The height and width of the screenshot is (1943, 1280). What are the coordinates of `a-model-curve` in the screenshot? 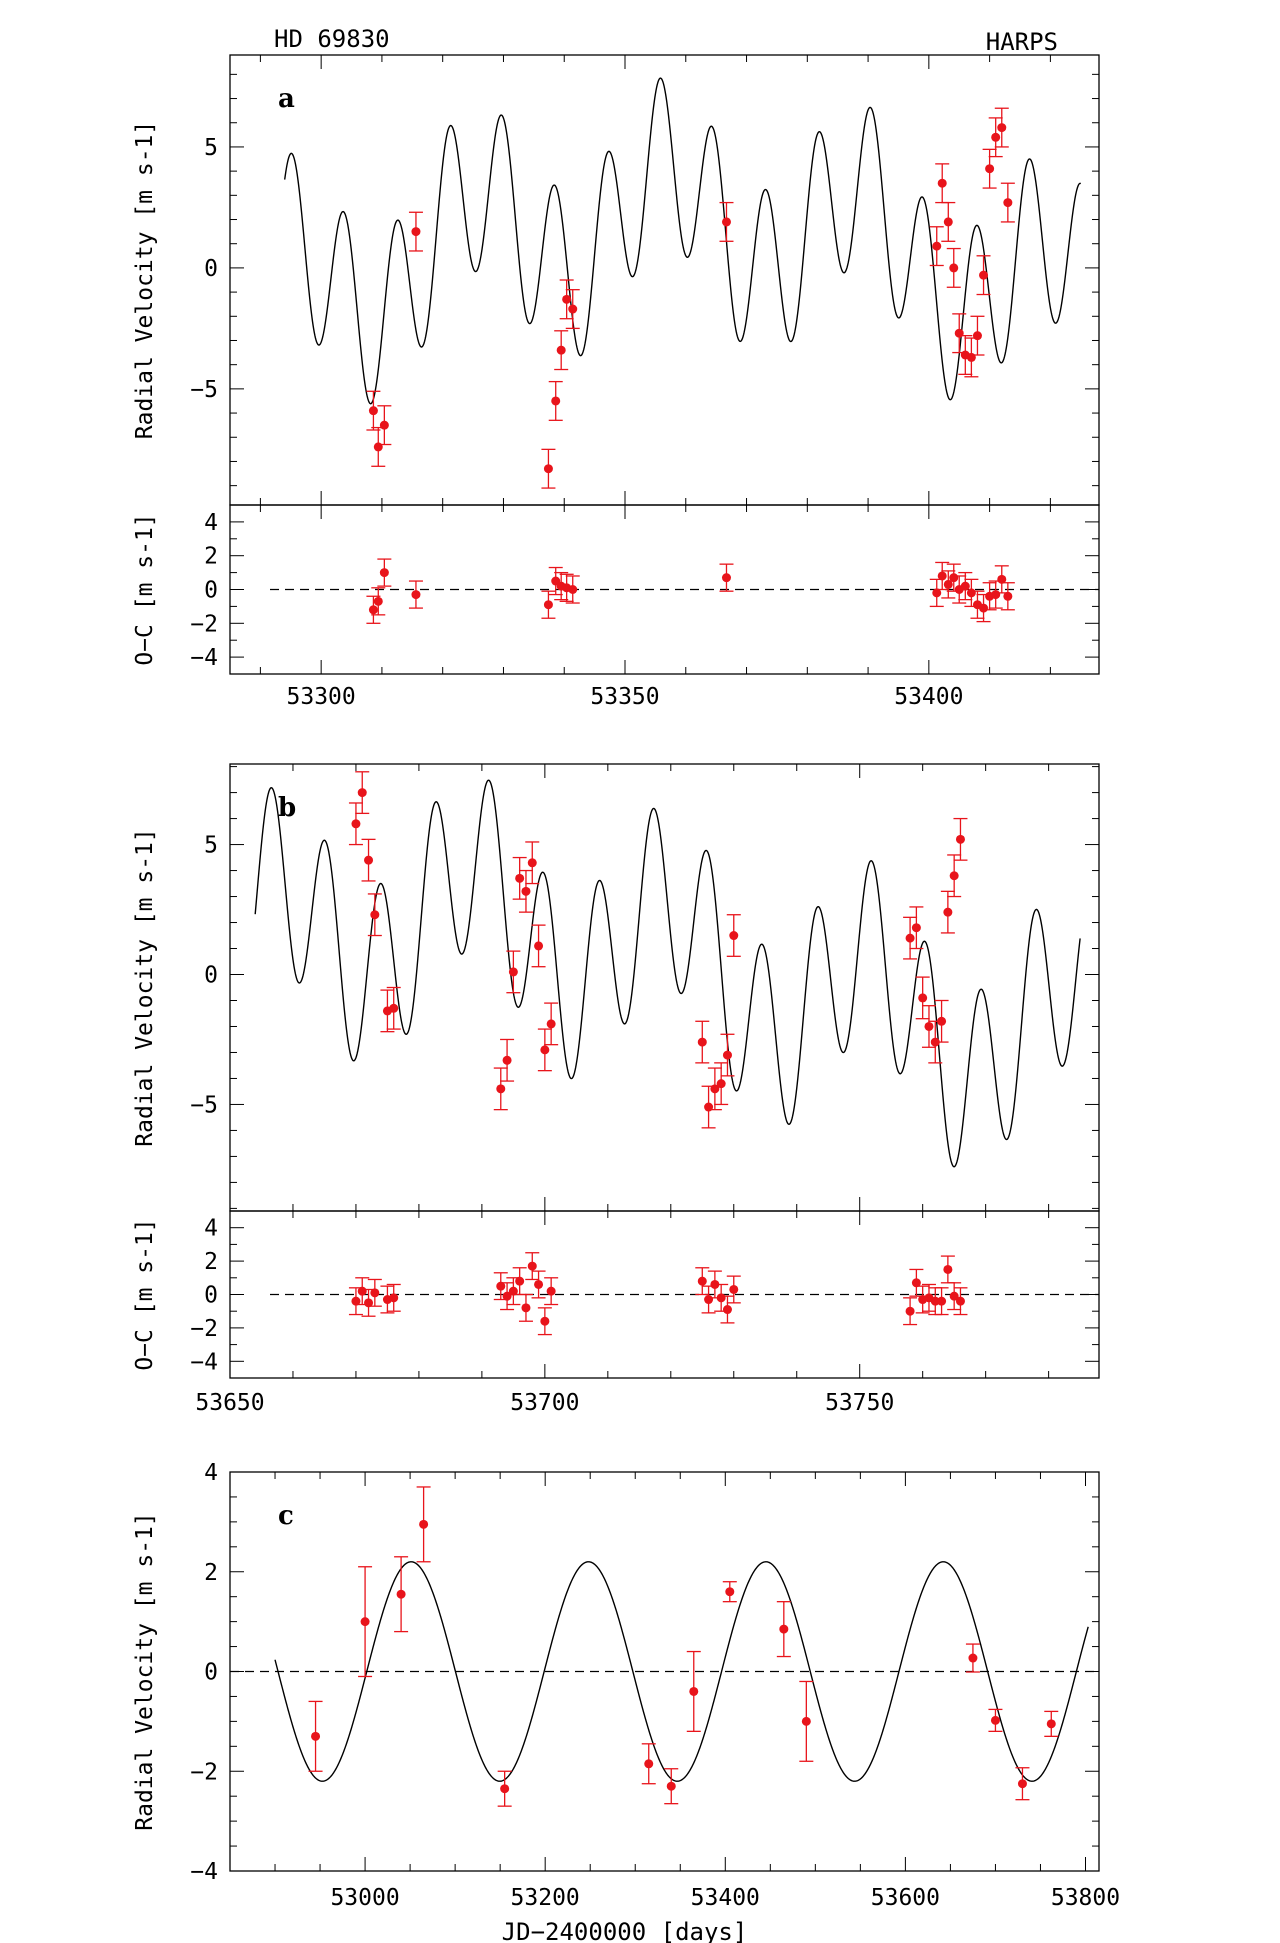 It's located at (682, 241).